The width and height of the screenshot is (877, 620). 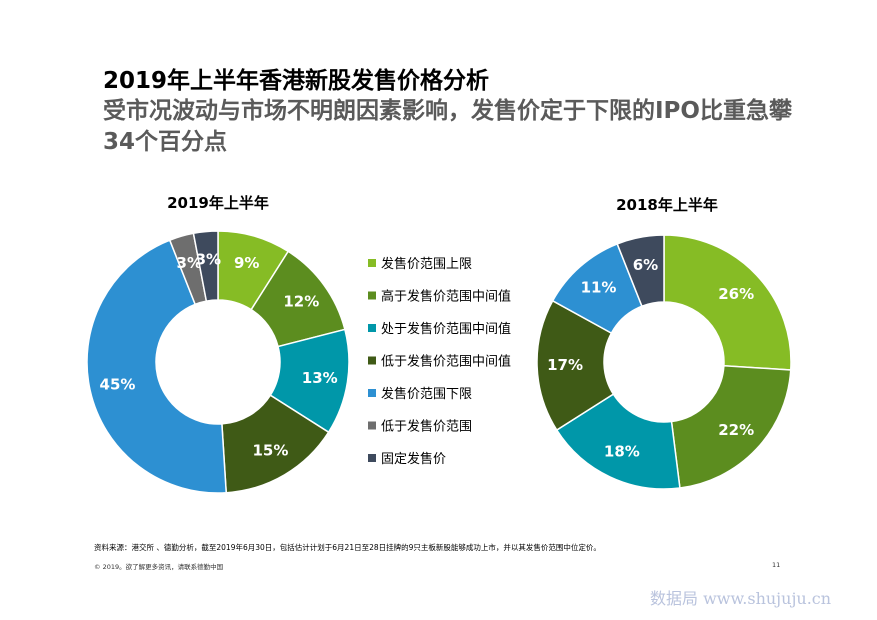 I want to click on legend-label: 低于发售价范围, so click(x=426, y=427).